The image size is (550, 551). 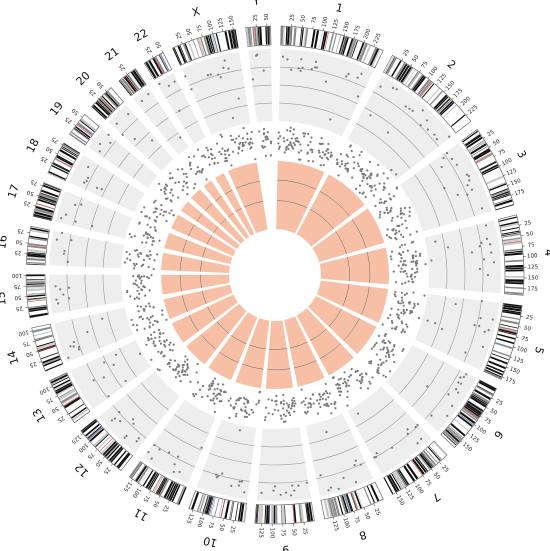 What do you see at coordinates (450, 111) in the screenshot?
I see `gvar-band` at bounding box center [450, 111].